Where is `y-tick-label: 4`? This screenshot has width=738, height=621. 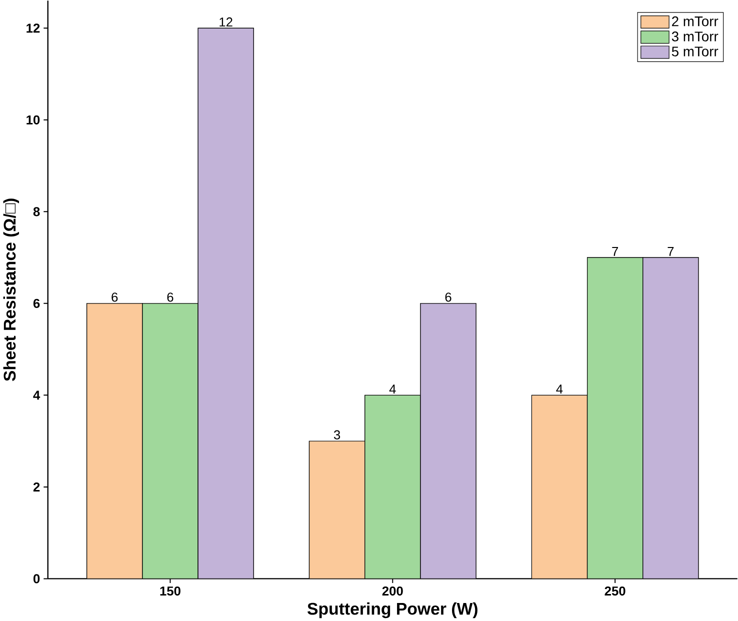 y-tick-label: 4 is located at coordinates (36, 395).